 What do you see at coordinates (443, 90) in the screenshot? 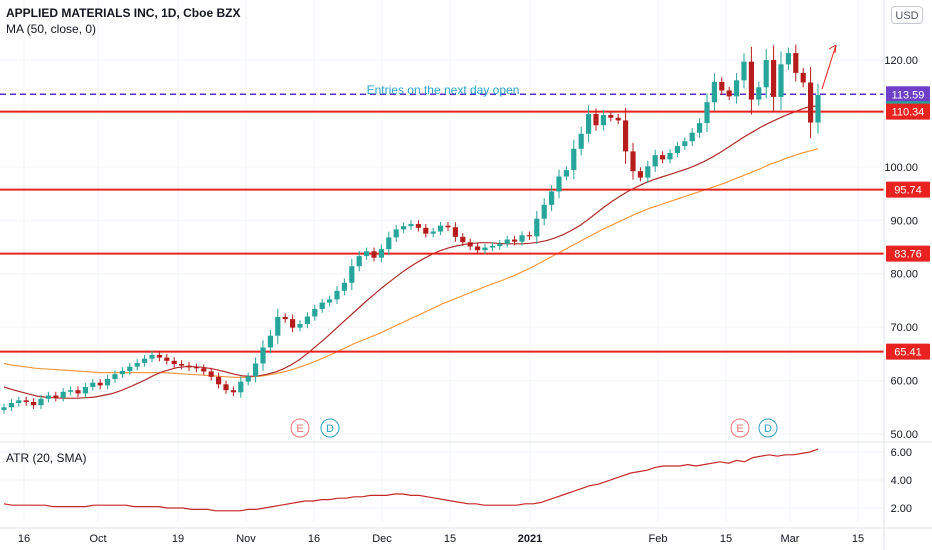
I see `annotation-text: Entries on the next day open` at bounding box center [443, 90].